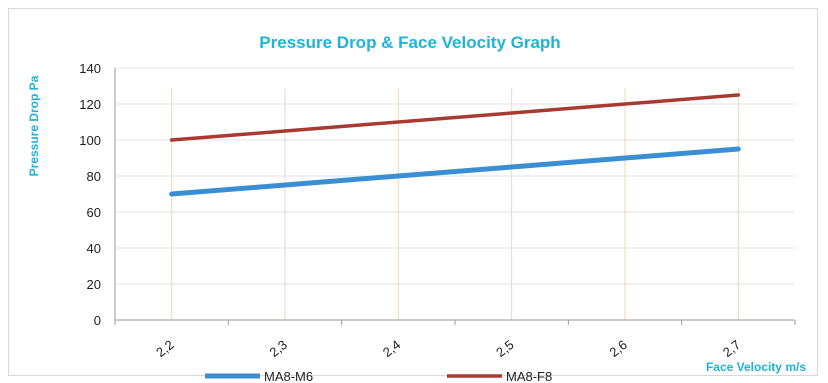 The image size is (828, 383). Describe the element at coordinates (617, 348) in the screenshot. I see `x-tick-label: 2,6` at that location.